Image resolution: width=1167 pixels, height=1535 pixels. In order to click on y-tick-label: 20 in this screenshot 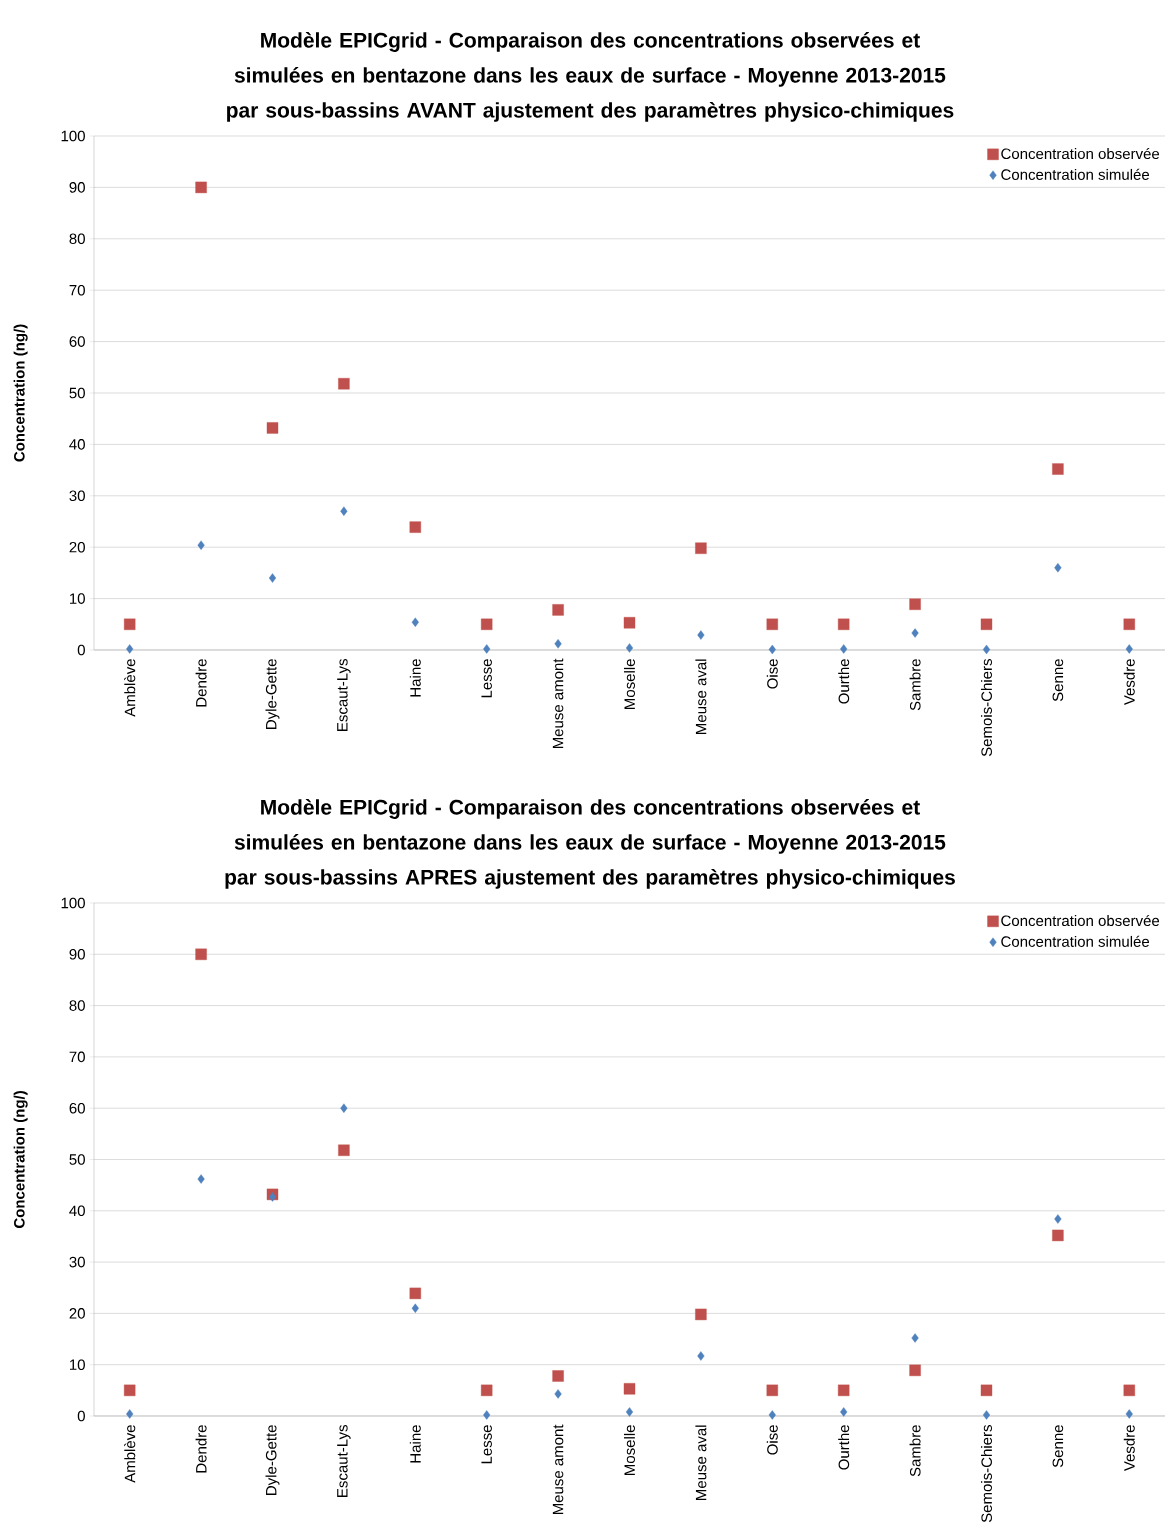, I will do `click(77, 1313)`.